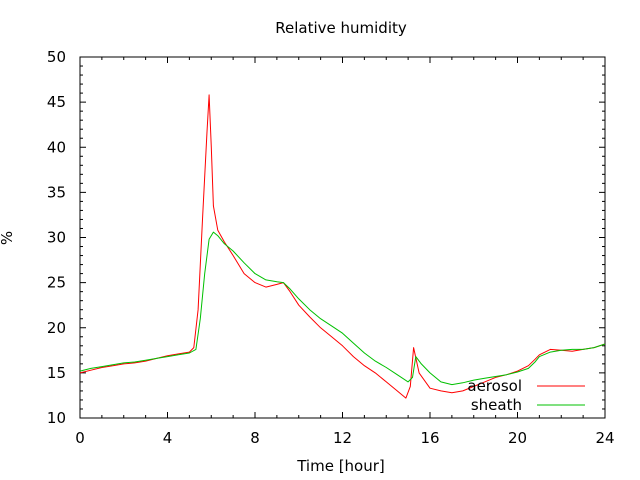  What do you see at coordinates (56, 283) in the screenshot?
I see `y-tick-label: 25` at bounding box center [56, 283].